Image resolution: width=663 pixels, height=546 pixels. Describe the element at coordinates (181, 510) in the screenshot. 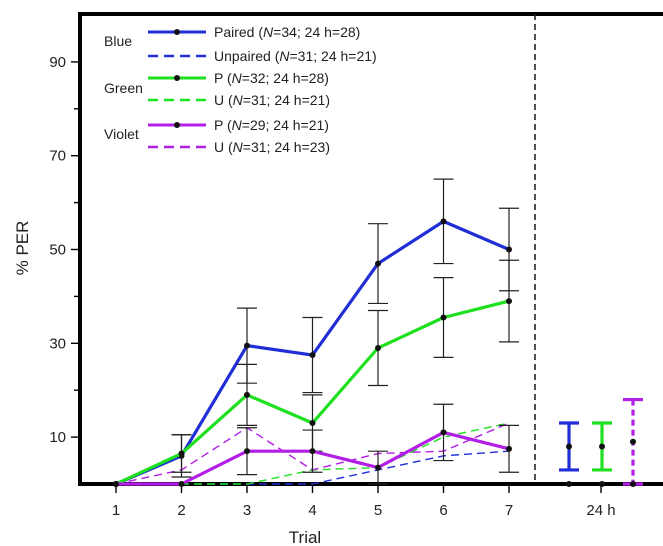

I see `x-tick-label: 2` at that location.